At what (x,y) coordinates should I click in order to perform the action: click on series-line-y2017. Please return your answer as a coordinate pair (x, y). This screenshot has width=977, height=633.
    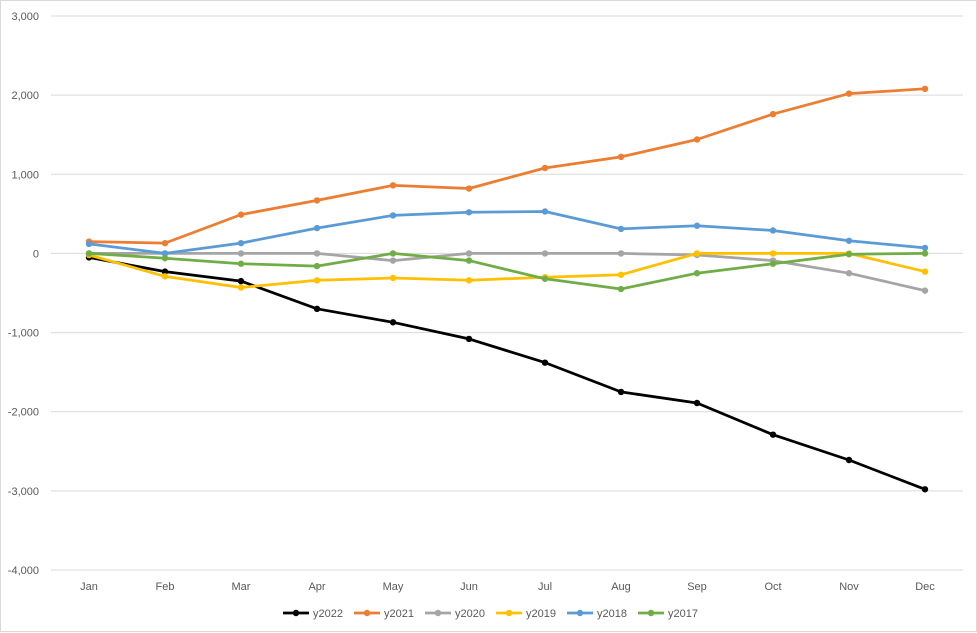
    Looking at the image, I should click on (507, 271).